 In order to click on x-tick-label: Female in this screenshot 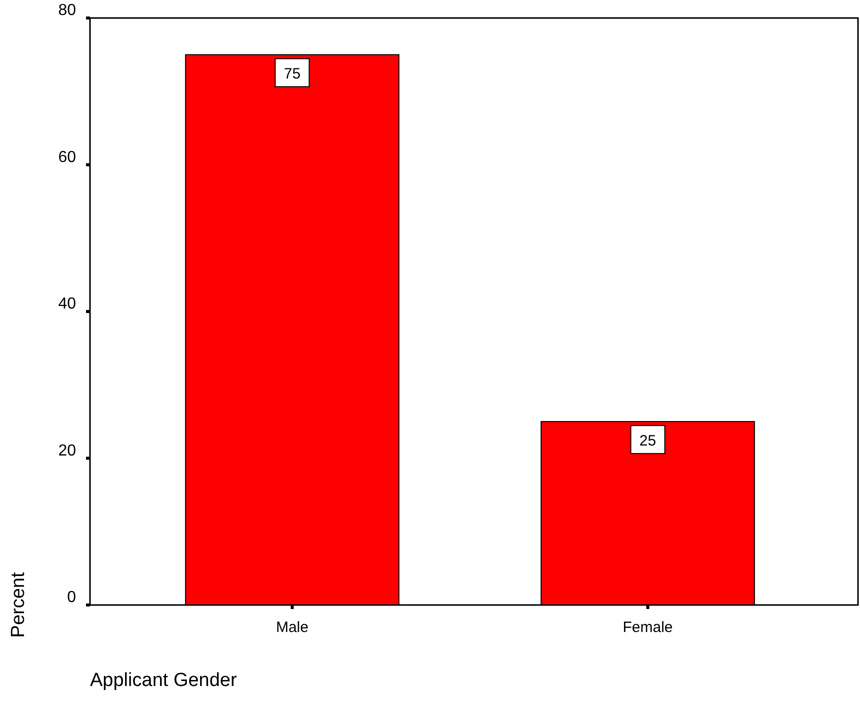, I will do `click(647, 627)`.